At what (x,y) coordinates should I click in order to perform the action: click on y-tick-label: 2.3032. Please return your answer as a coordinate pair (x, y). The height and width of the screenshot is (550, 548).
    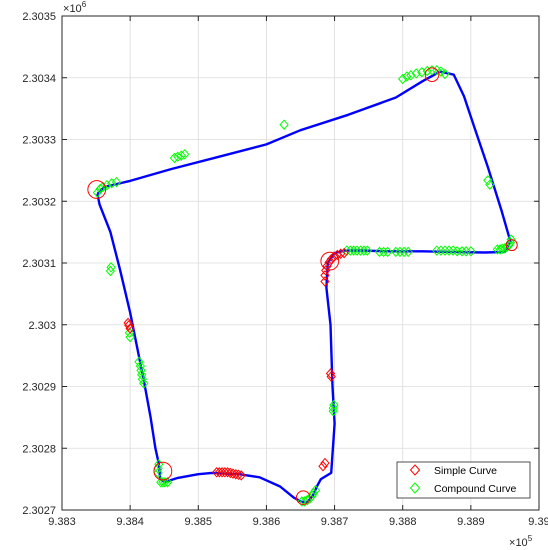
    Looking at the image, I should click on (39, 202).